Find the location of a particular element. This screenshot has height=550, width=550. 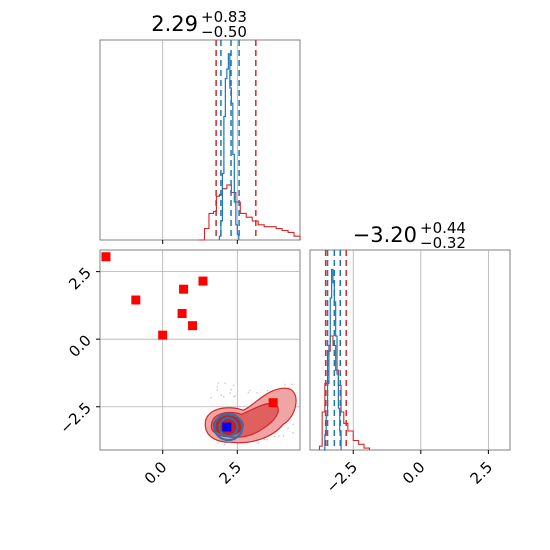

tick-label-joint-y-0: 2.5 is located at coordinates (80, 279).